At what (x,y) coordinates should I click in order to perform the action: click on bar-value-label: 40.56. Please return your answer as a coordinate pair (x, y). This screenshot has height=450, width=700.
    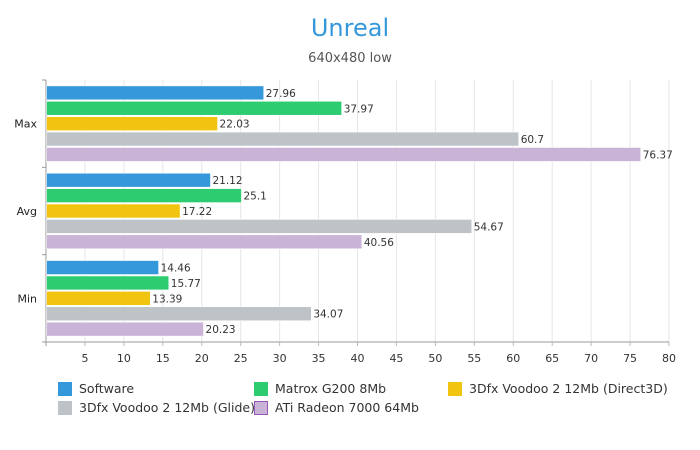
    Looking at the image, I should click on (379, 243).